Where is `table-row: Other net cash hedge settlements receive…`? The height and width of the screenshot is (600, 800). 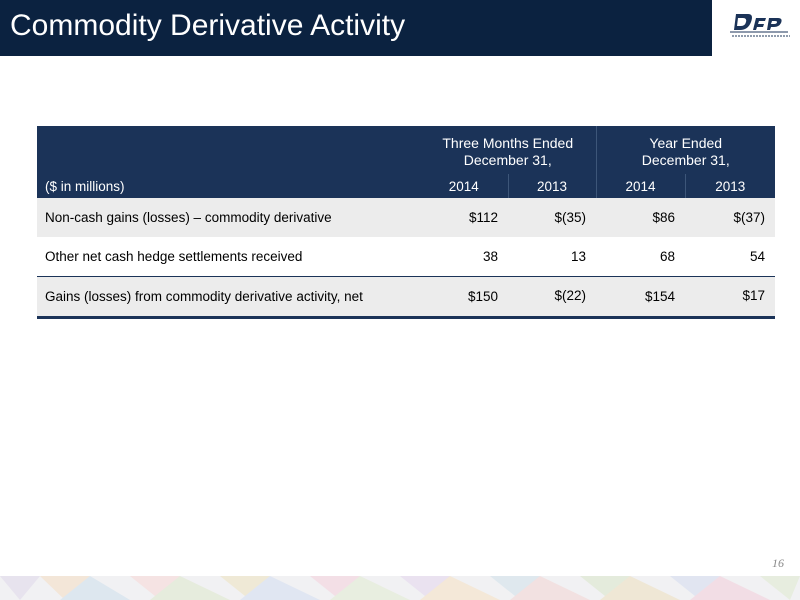
table-row: Other net cash hedge settlements receive… is located at coordinates (406, 256).